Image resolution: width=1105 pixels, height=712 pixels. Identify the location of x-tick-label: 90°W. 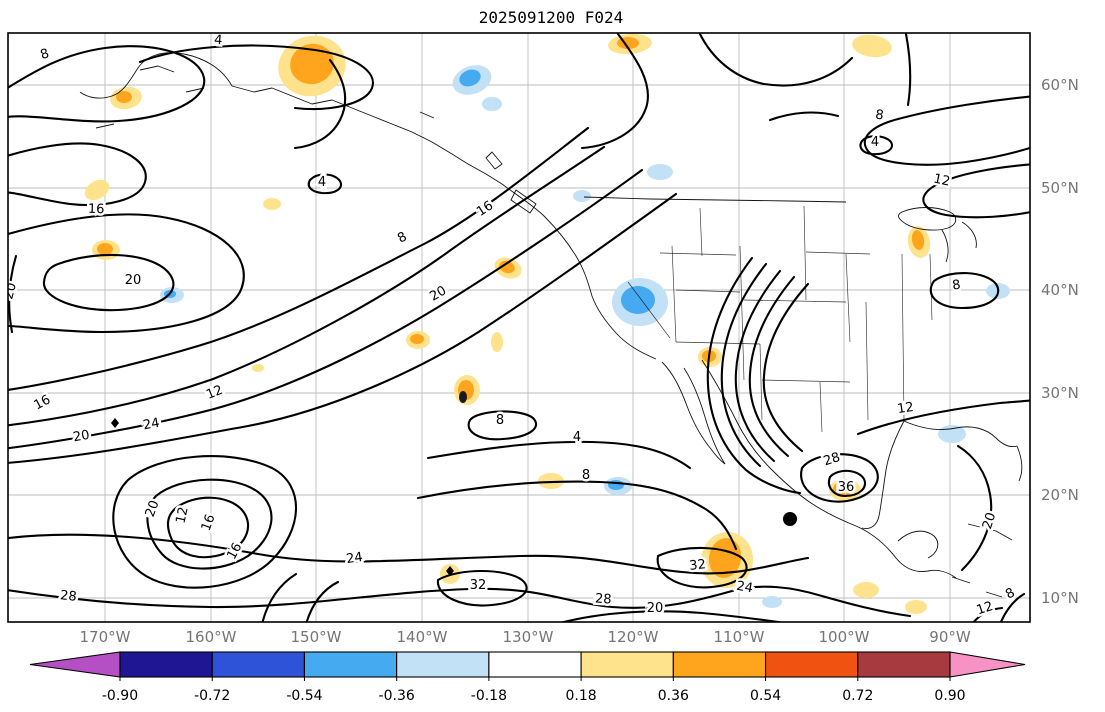
(950, 637).